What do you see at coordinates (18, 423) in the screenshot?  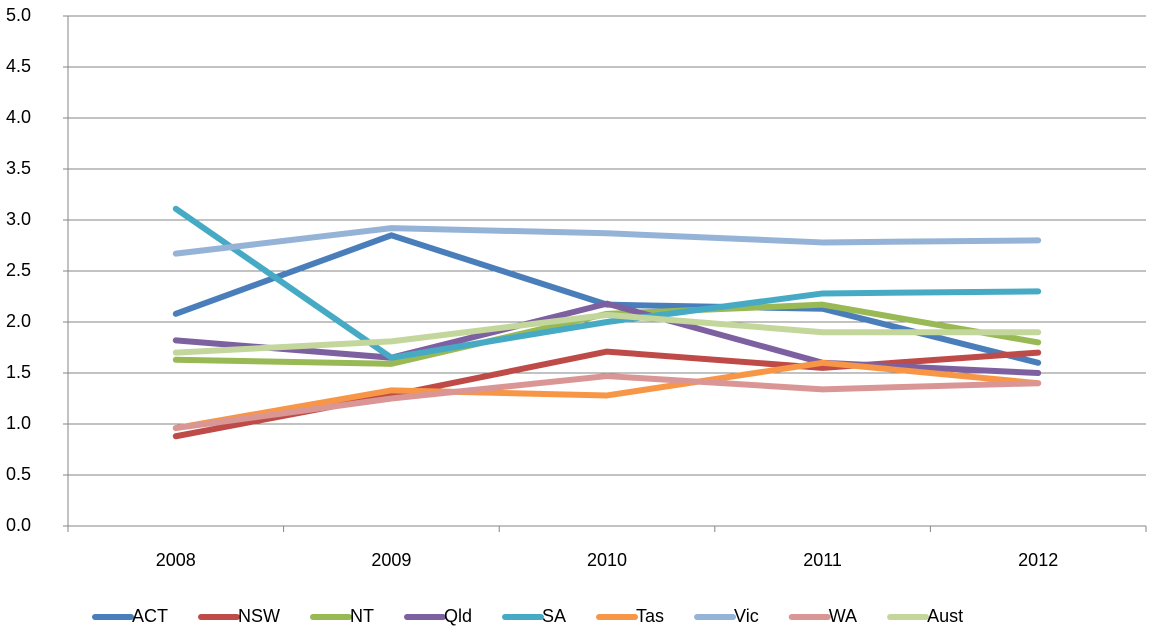 I see `y-tick-label: 1.0` at bounding box center [18, 423].